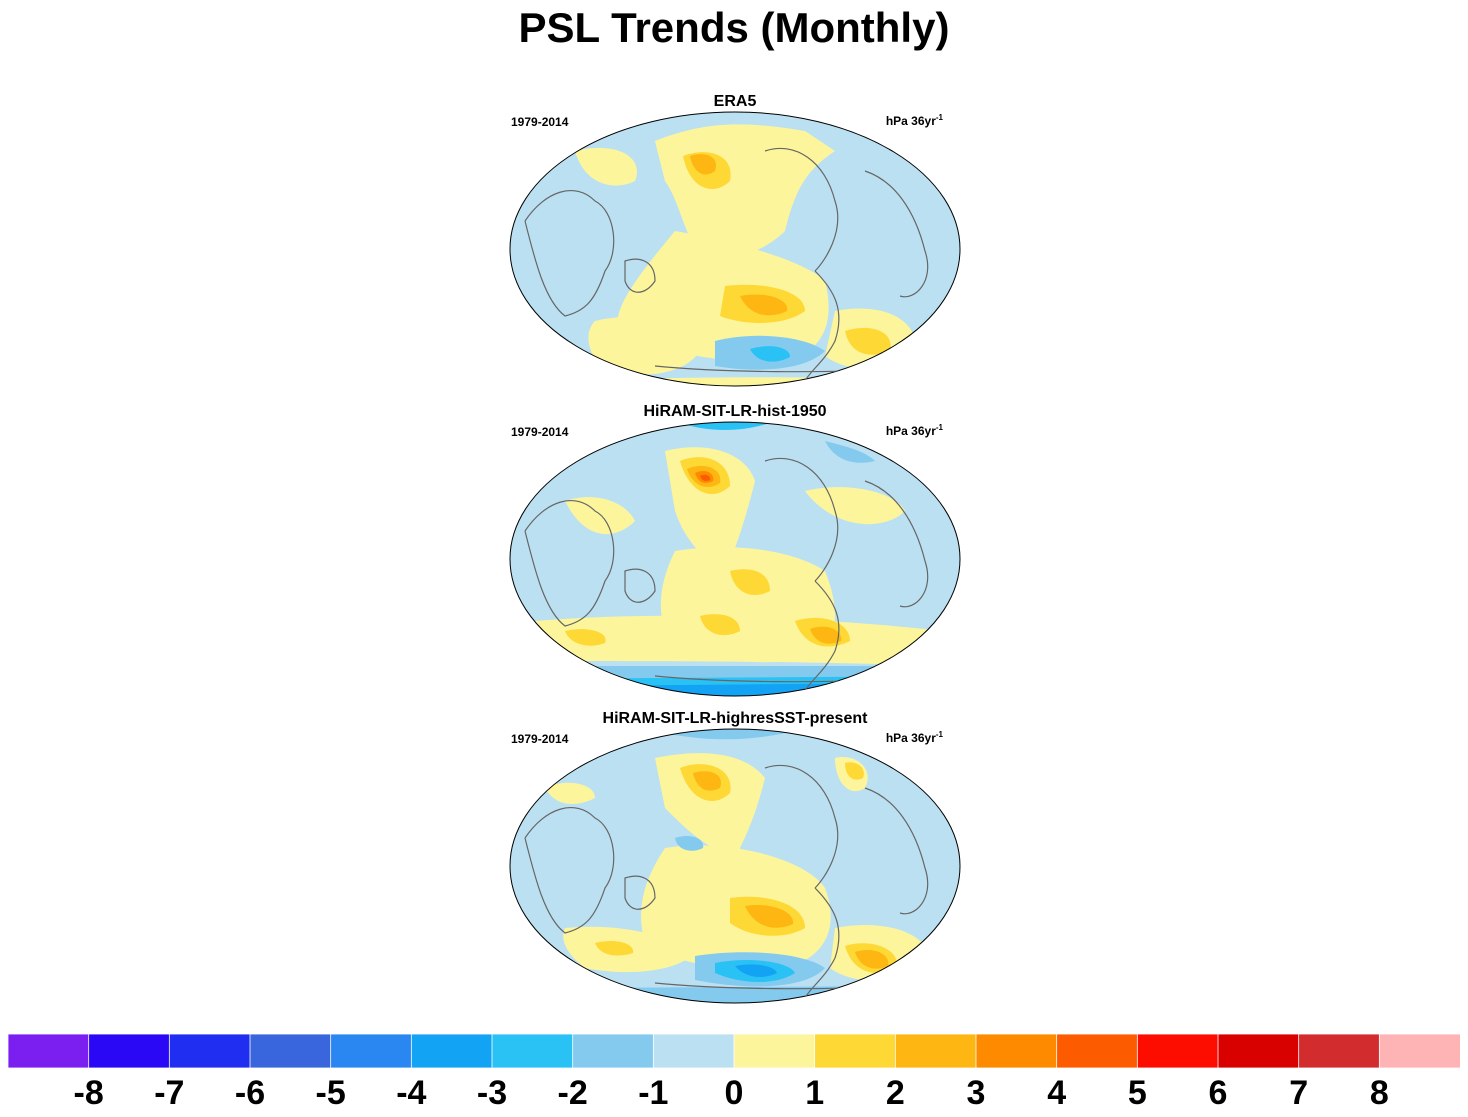  Describe the element at coordinates (1057, 1093) in the screenshot. I see `colorbar-tick-label: 4` at that location.